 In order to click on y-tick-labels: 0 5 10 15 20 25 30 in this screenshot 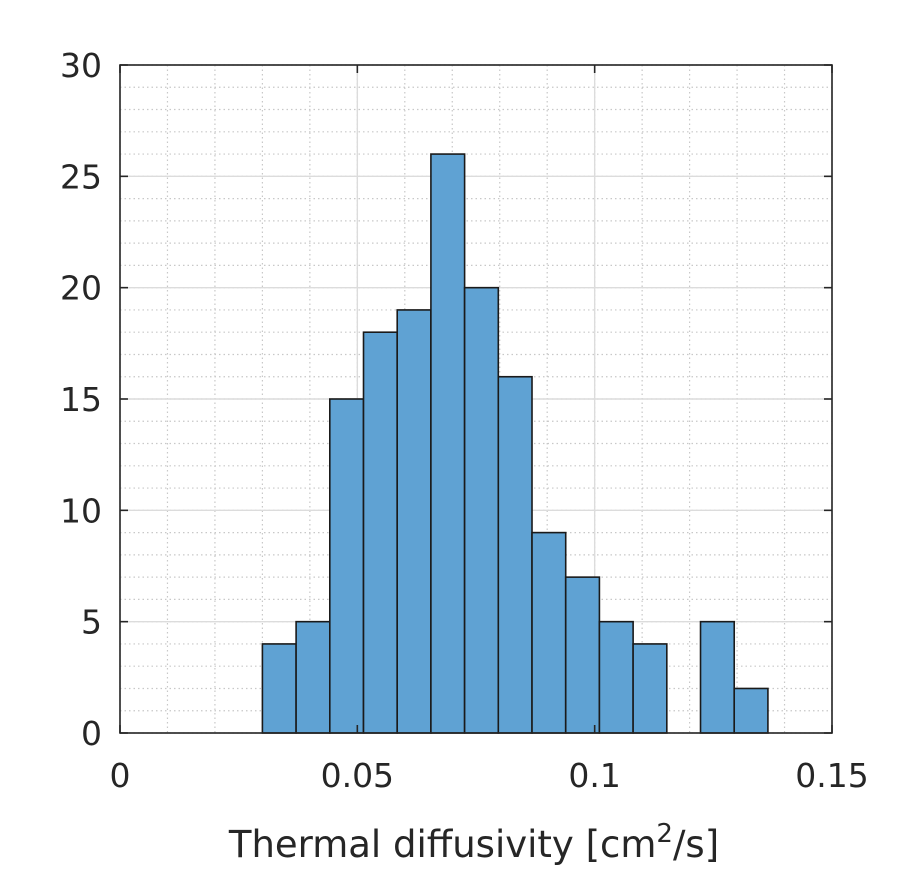, I will do `click(81, 399)`.